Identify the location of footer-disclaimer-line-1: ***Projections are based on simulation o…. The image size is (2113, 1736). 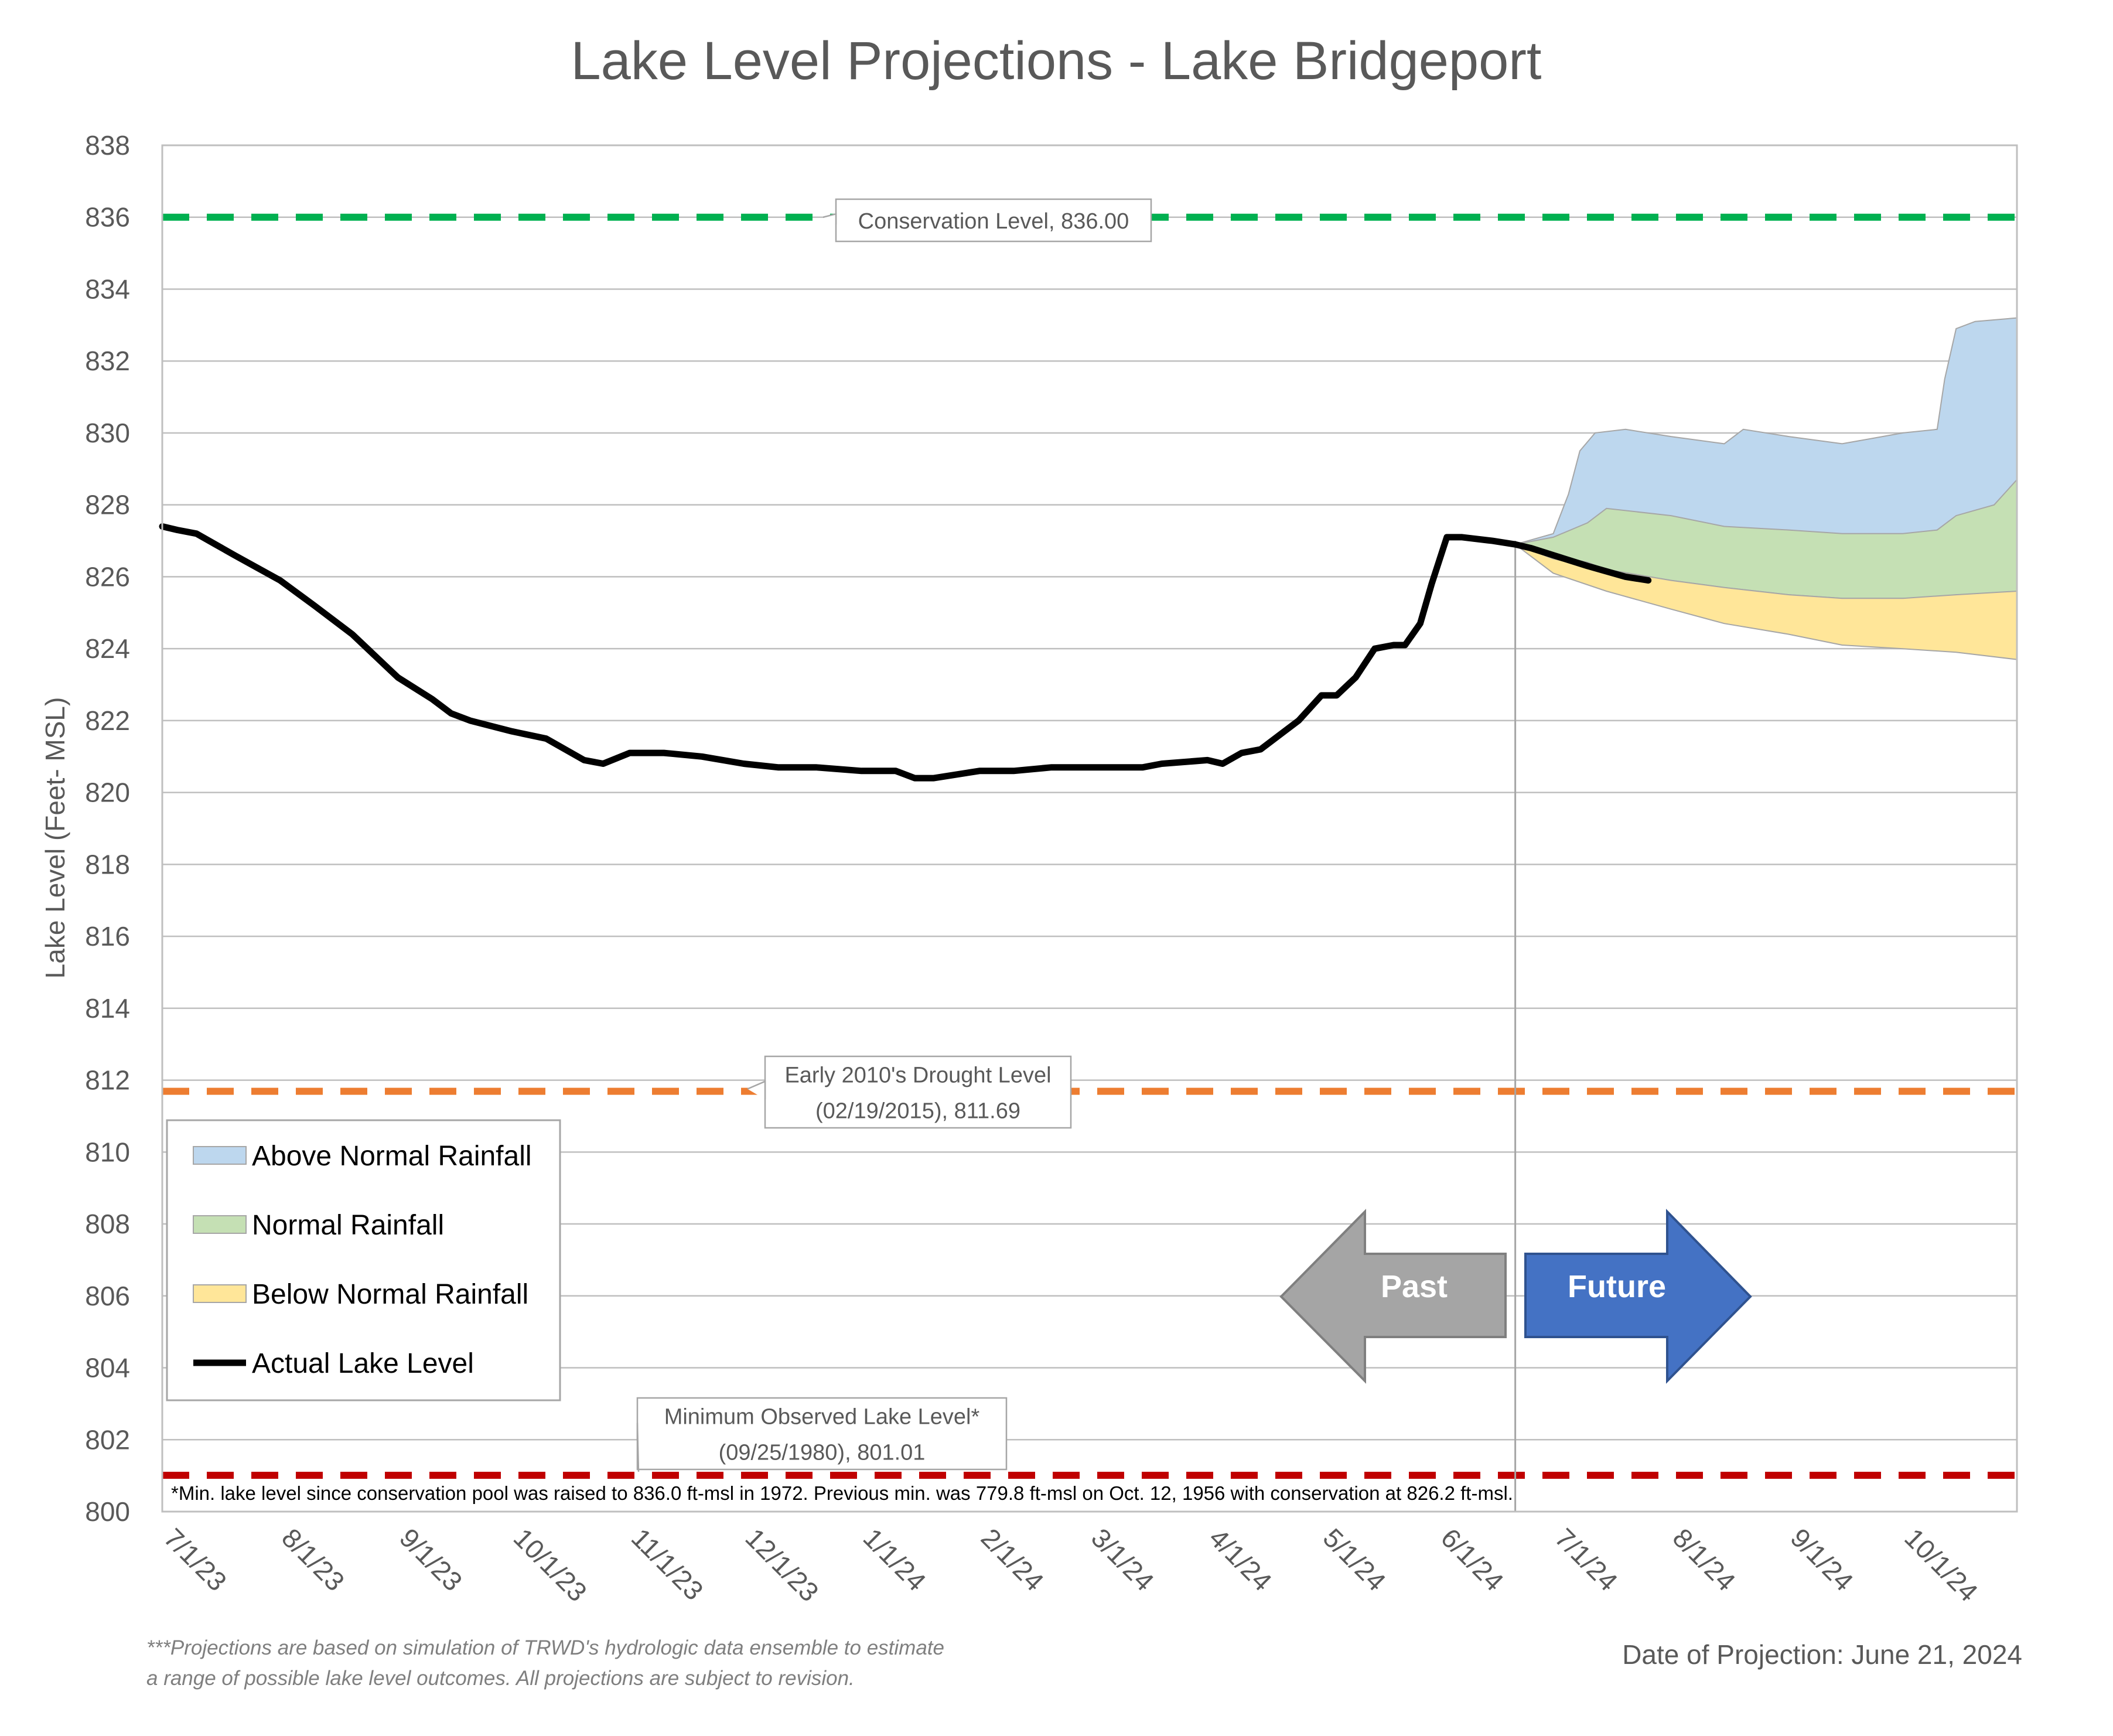
(545, 1647).